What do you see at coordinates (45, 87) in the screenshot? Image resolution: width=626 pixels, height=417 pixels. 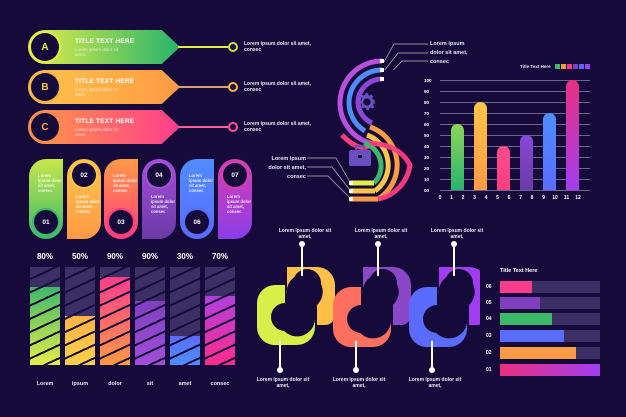 I see `banner-letter: B` at bounding box center [45, 87].